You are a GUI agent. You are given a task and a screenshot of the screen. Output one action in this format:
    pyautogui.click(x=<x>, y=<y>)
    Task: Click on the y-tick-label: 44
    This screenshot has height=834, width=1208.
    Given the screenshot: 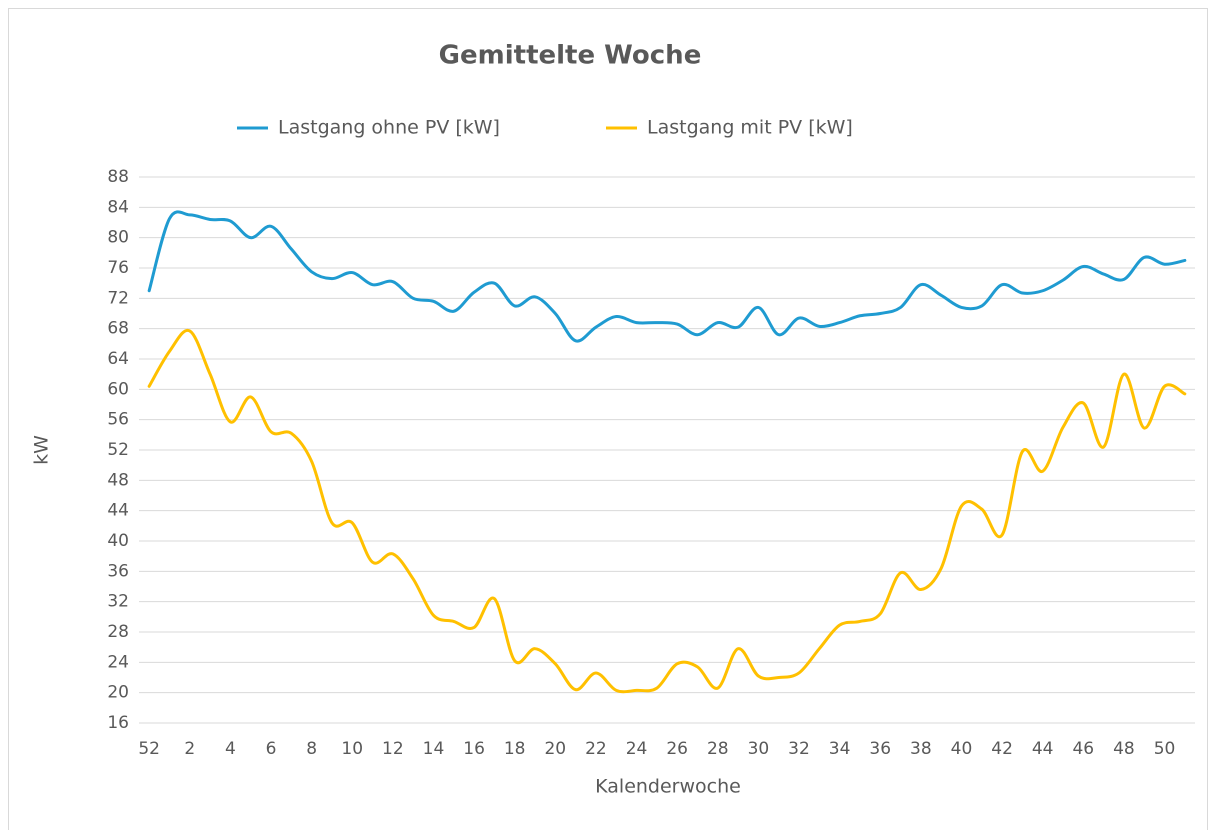 What is the action you would take?
    pyautogui.click(x=118, y=511)
    